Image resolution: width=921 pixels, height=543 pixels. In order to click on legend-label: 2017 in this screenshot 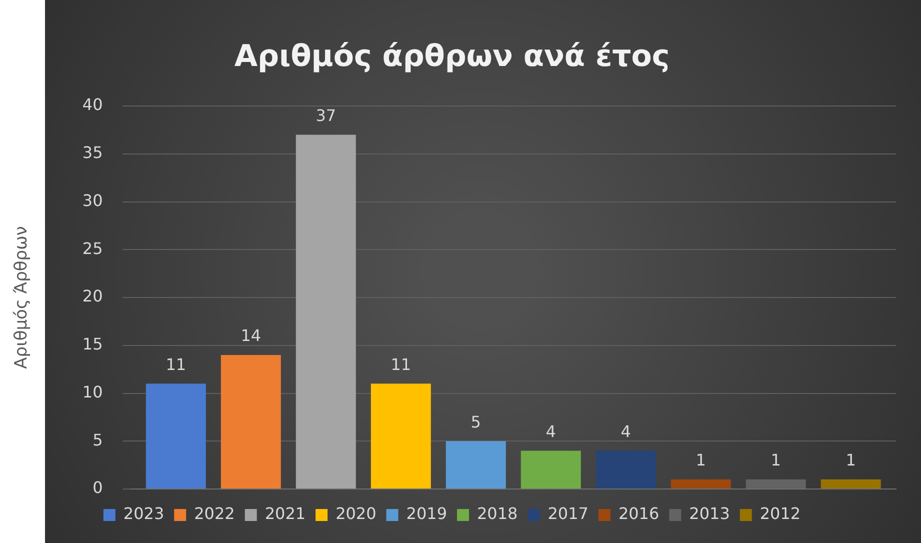, I will do `click(568, 514)`.